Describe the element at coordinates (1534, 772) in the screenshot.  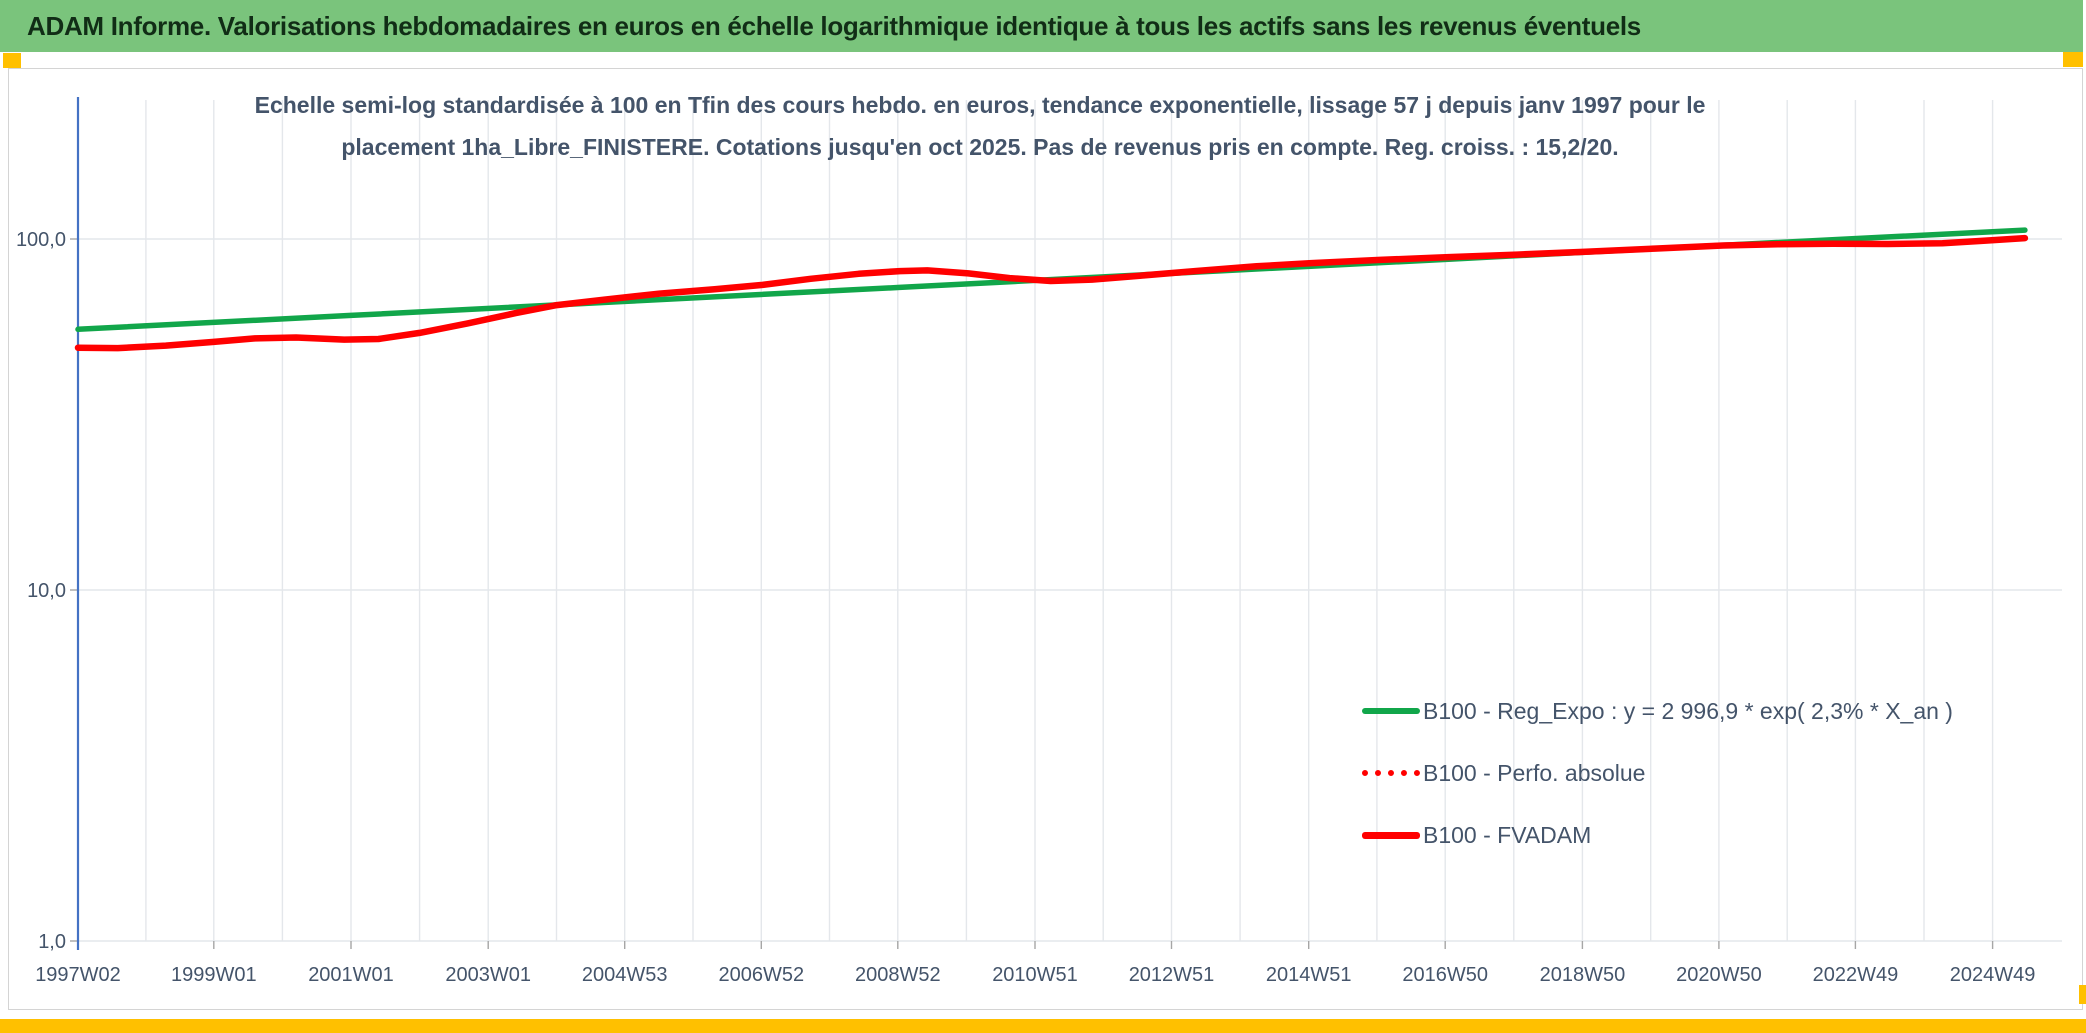
I see `legend-label: B100 - Perfo. absolue` at that location.